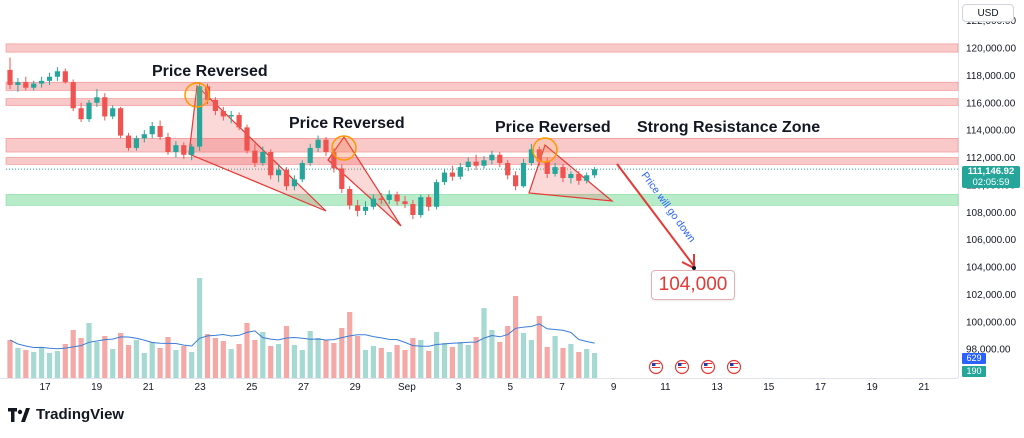 This screenshot has width=1024, height=438. What do you see at coordinates (694, 268) in the screenshot?
I see `target-point` at bounding box center [694, 268].